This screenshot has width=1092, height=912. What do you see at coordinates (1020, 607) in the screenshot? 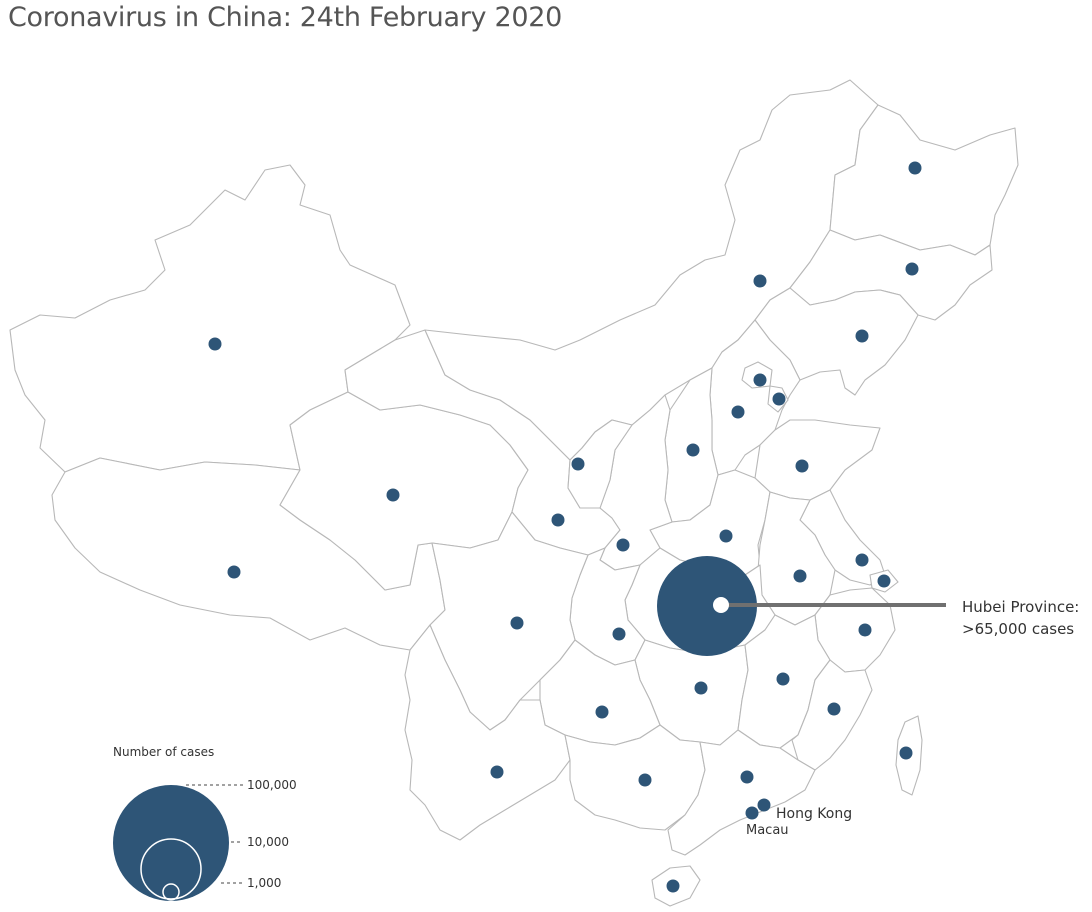
I see `hubei-callout-label: Hubei Province:` at bounding box center [1020, 607].